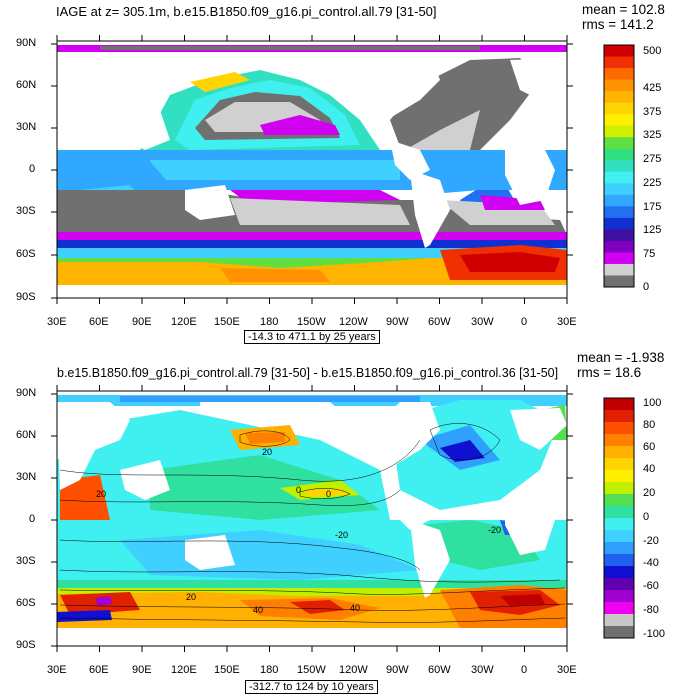 The image size is (700, 700). Describe the element at coordinates (524, 670) in the screenshot. I see `bottom-lon-label: 0` at that location.